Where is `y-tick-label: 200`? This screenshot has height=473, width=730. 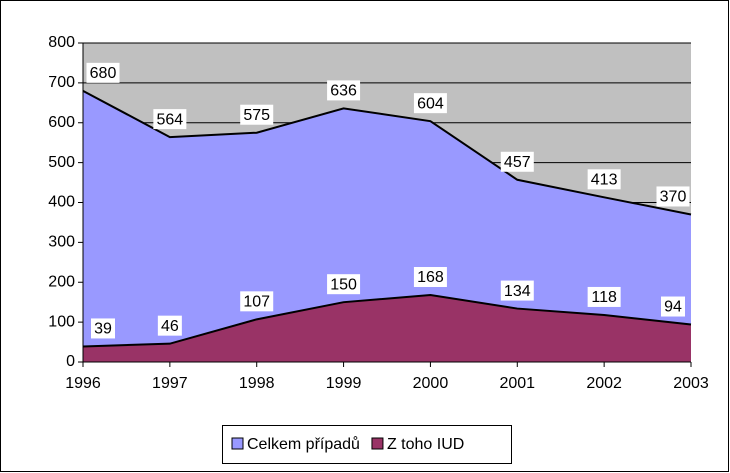
y-tick-label: 200 is located at coordinates (61, 281).